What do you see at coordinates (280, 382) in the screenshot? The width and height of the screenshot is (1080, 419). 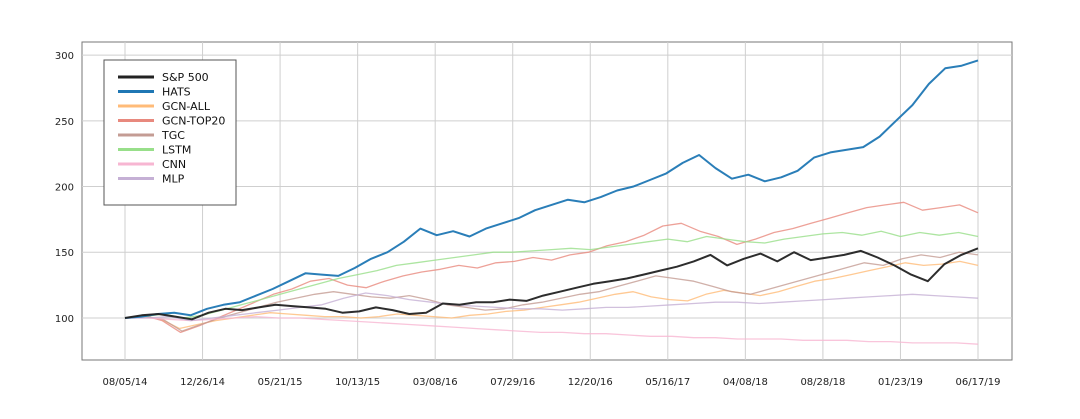 I see `x-tick-label: 05/21/15` at bounding box center [280, 382].